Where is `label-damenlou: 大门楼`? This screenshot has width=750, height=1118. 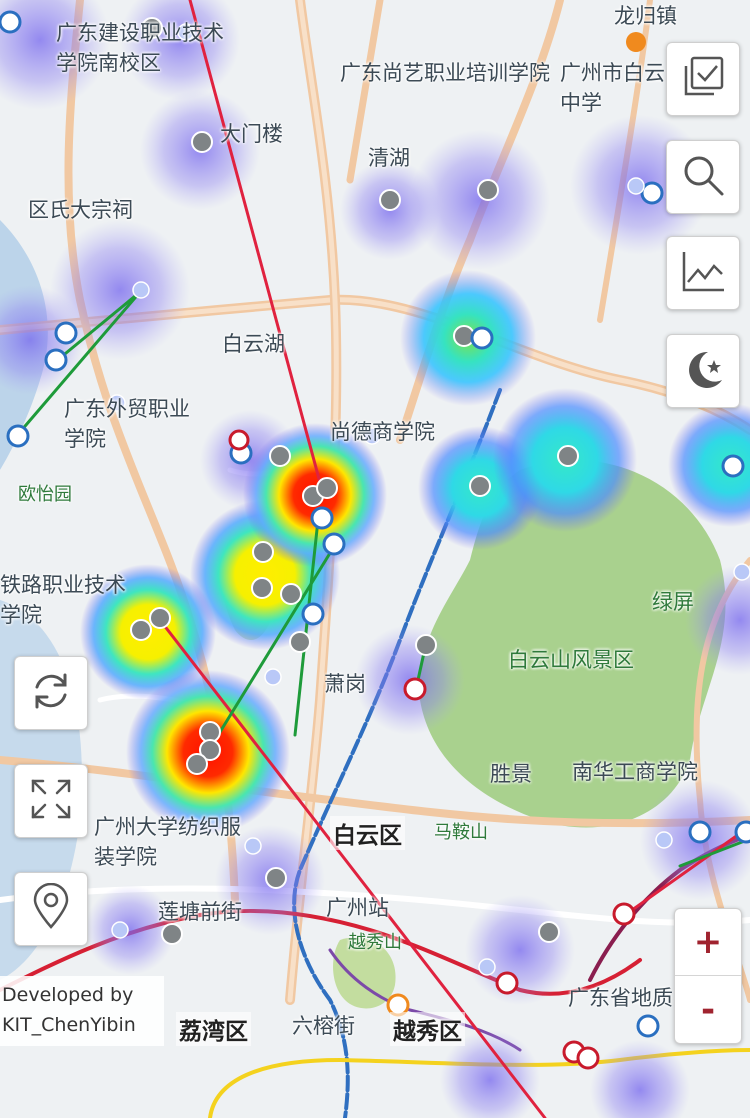 label-damenlou: 大门楼 is located at coordinates (251, 134).